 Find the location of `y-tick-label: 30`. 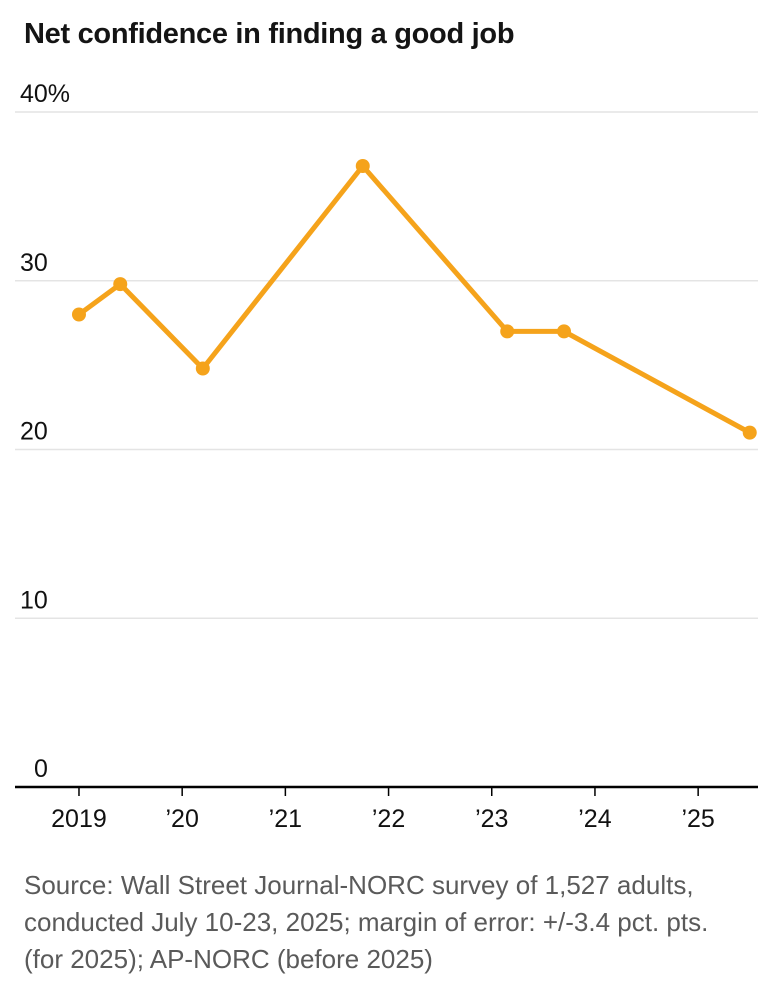

y-tick-label: 30 is located at coordinates (34, 263).